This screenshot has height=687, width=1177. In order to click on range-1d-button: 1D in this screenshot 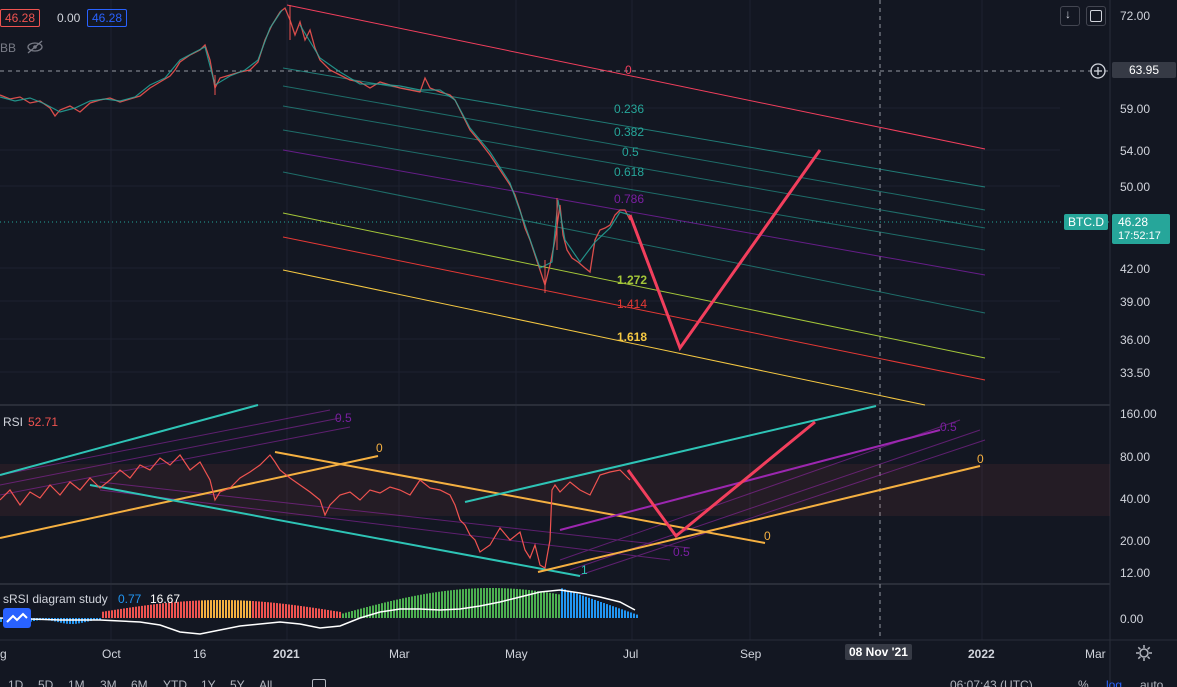, I will do `click(16, 682)`.